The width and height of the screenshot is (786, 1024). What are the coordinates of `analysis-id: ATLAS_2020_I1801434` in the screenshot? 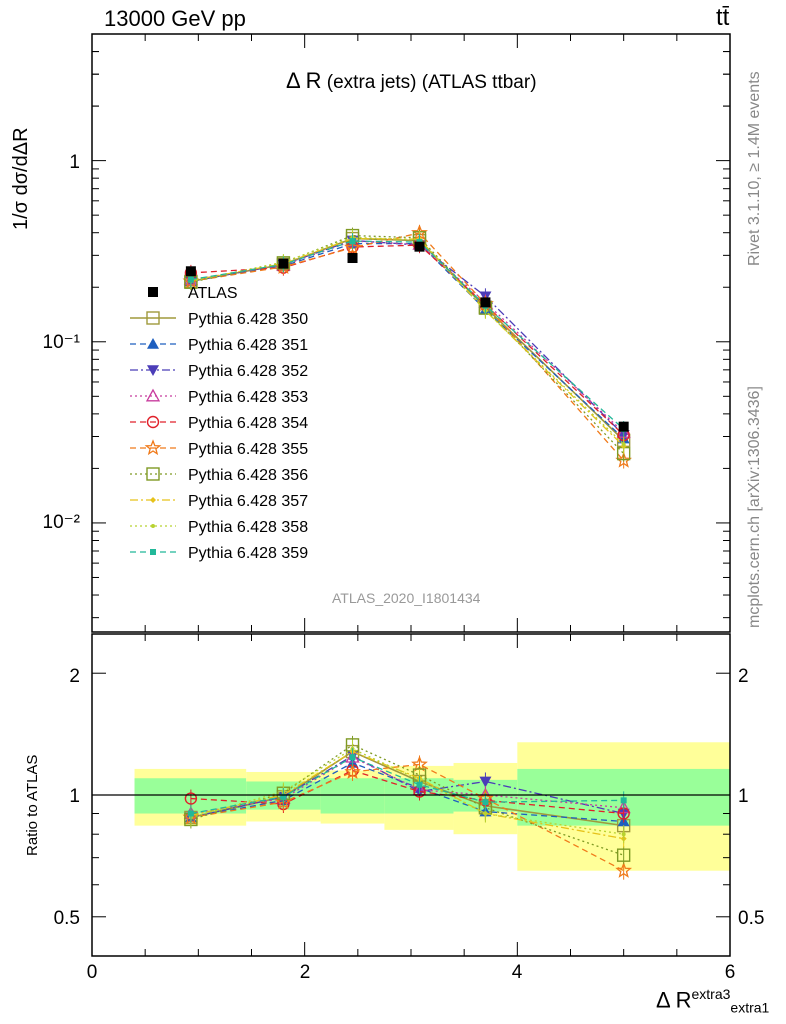 It's located at (406, 598).